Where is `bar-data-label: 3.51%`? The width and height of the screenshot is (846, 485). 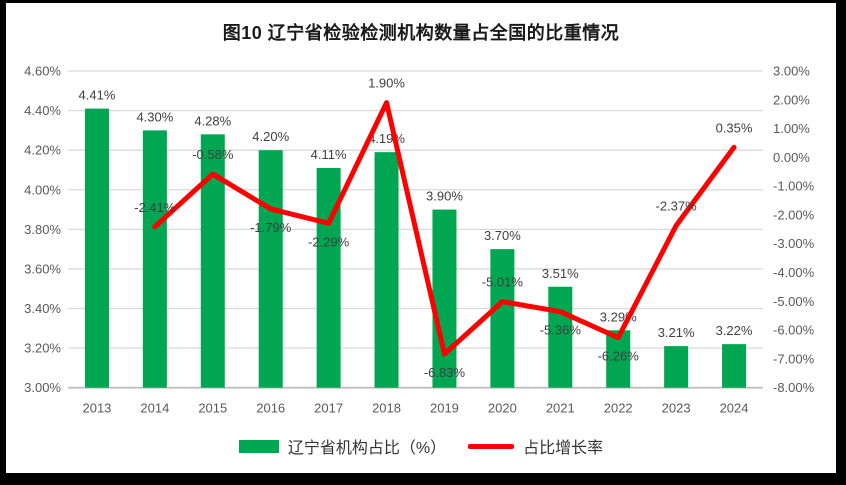
bar-data-label: 3.51% is located at coordinates (560, 273).